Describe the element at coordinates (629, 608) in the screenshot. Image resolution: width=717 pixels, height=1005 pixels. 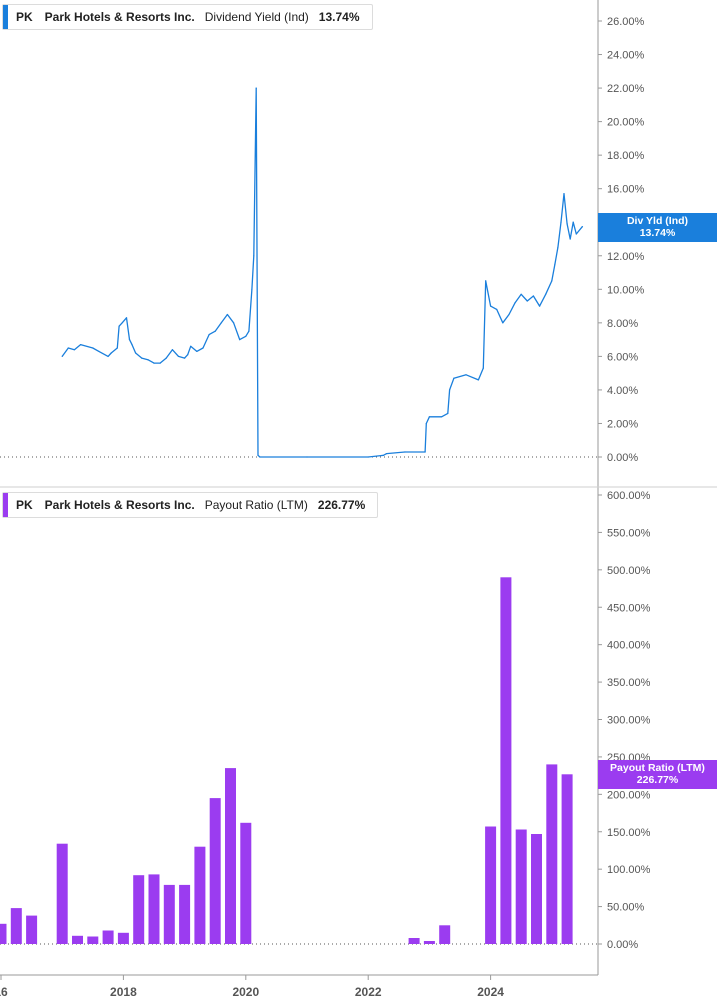
I see `payout-y-tick-label: 450.00%` at that location.